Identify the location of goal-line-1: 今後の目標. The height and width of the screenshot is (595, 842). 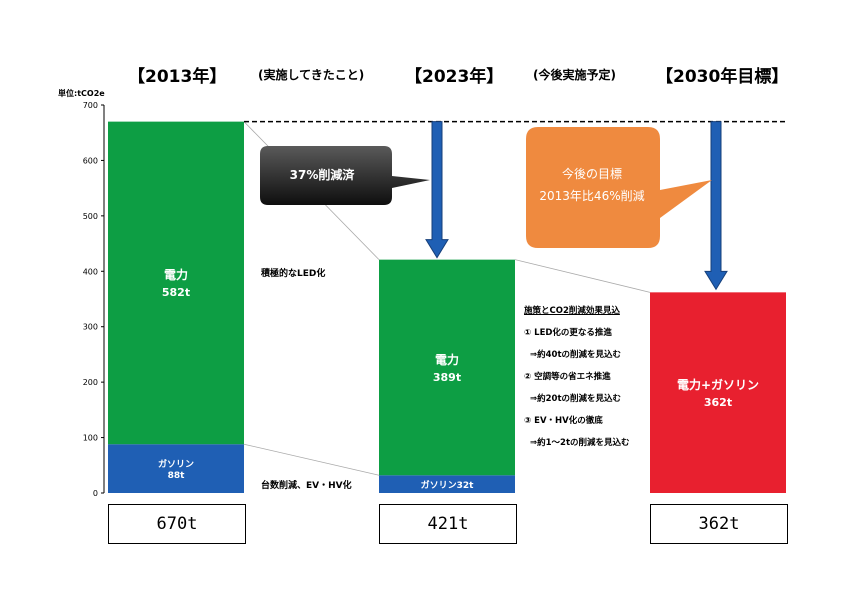
(591, 174).